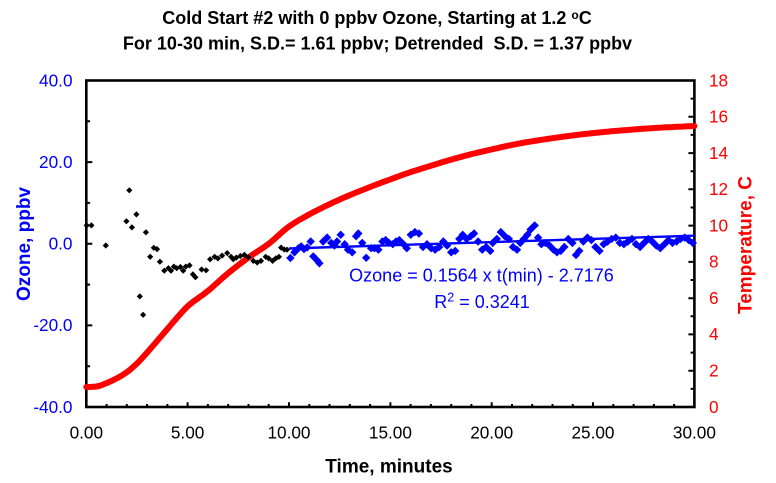 This screenshot has height=483, width=776. I want to click on svg-text: Temperature, C, so click(746, 245).